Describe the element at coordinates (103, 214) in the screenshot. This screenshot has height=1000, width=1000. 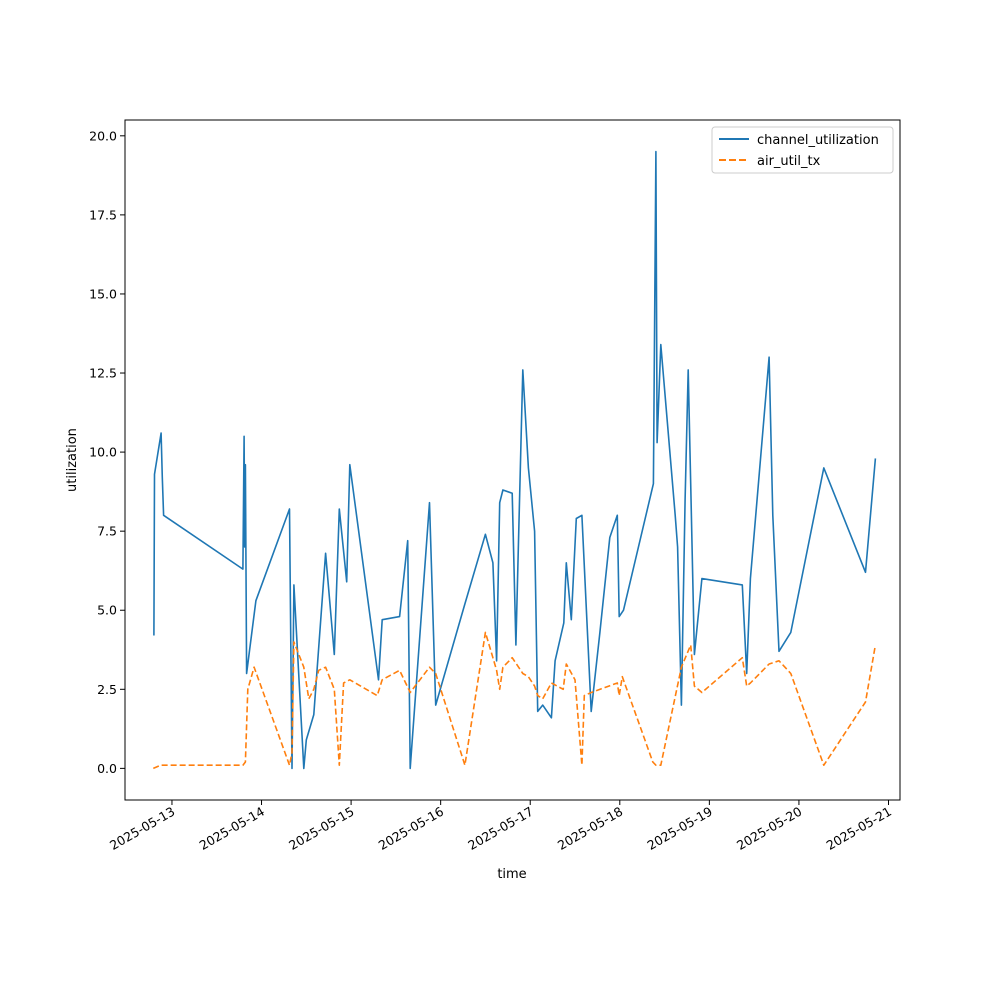
I see `y-tick-label: 17.5` at that location.